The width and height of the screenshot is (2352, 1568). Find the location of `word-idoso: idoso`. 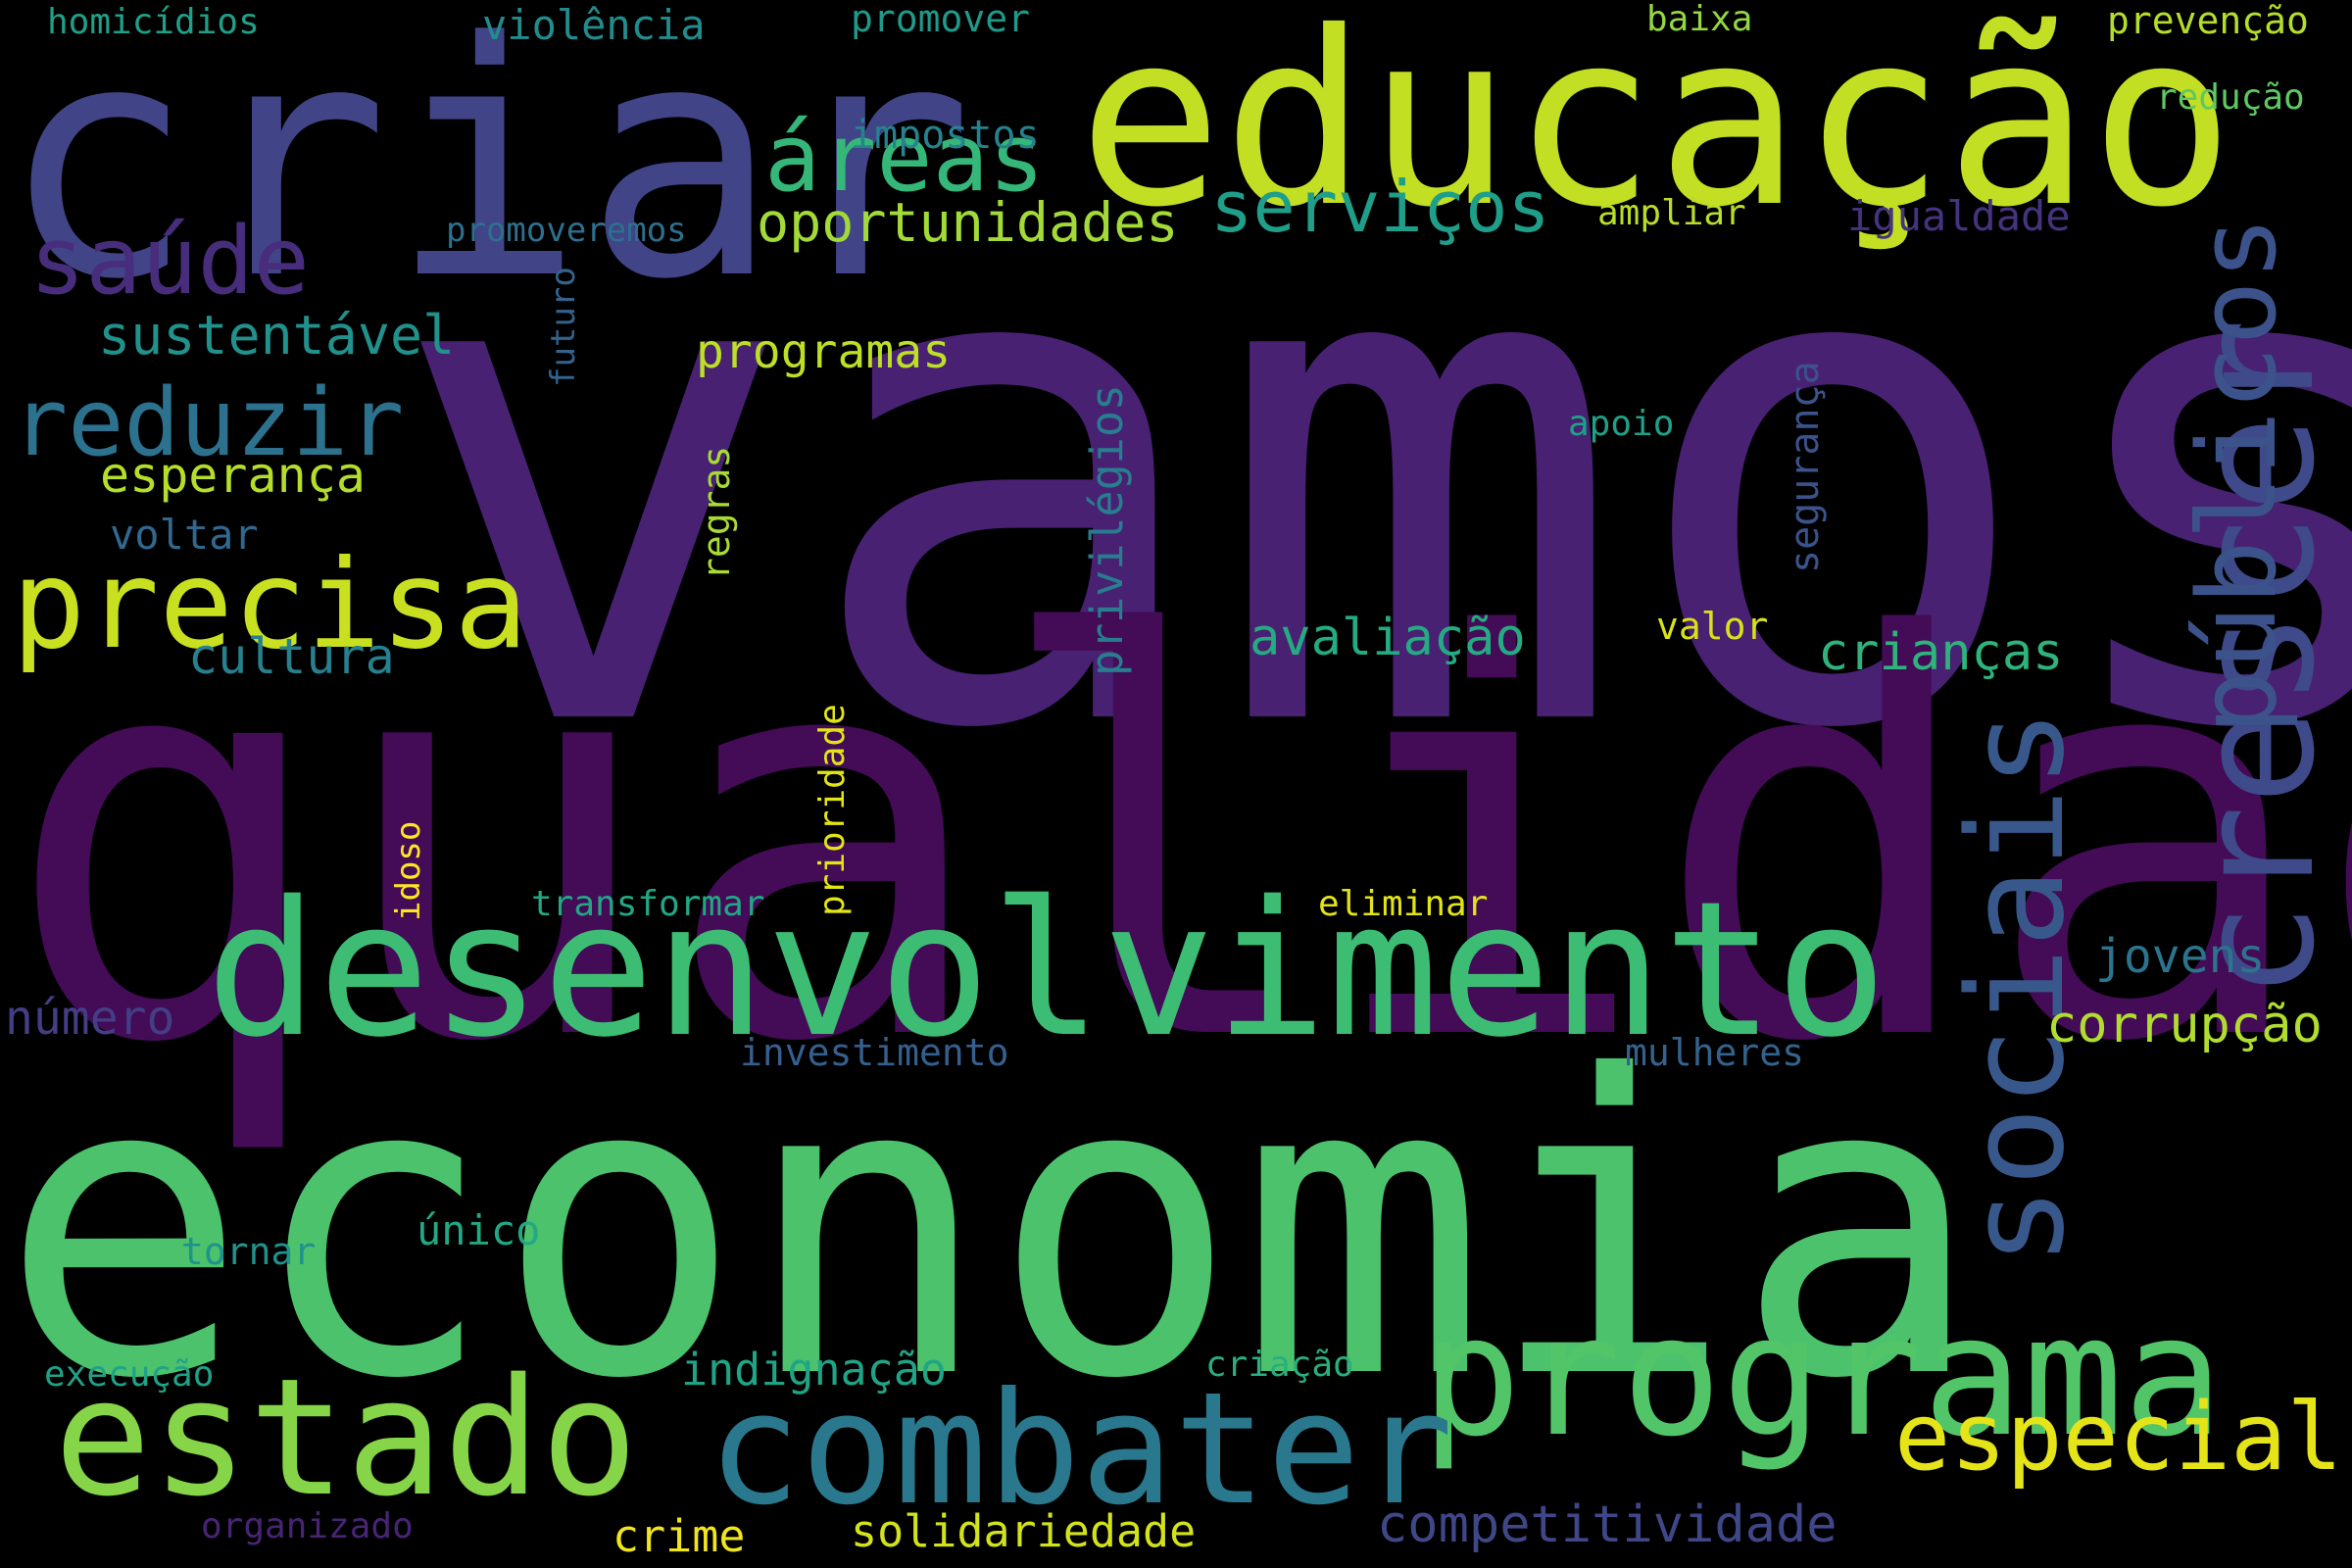

word-idoso: idoso is located at coordinates (409, 870).